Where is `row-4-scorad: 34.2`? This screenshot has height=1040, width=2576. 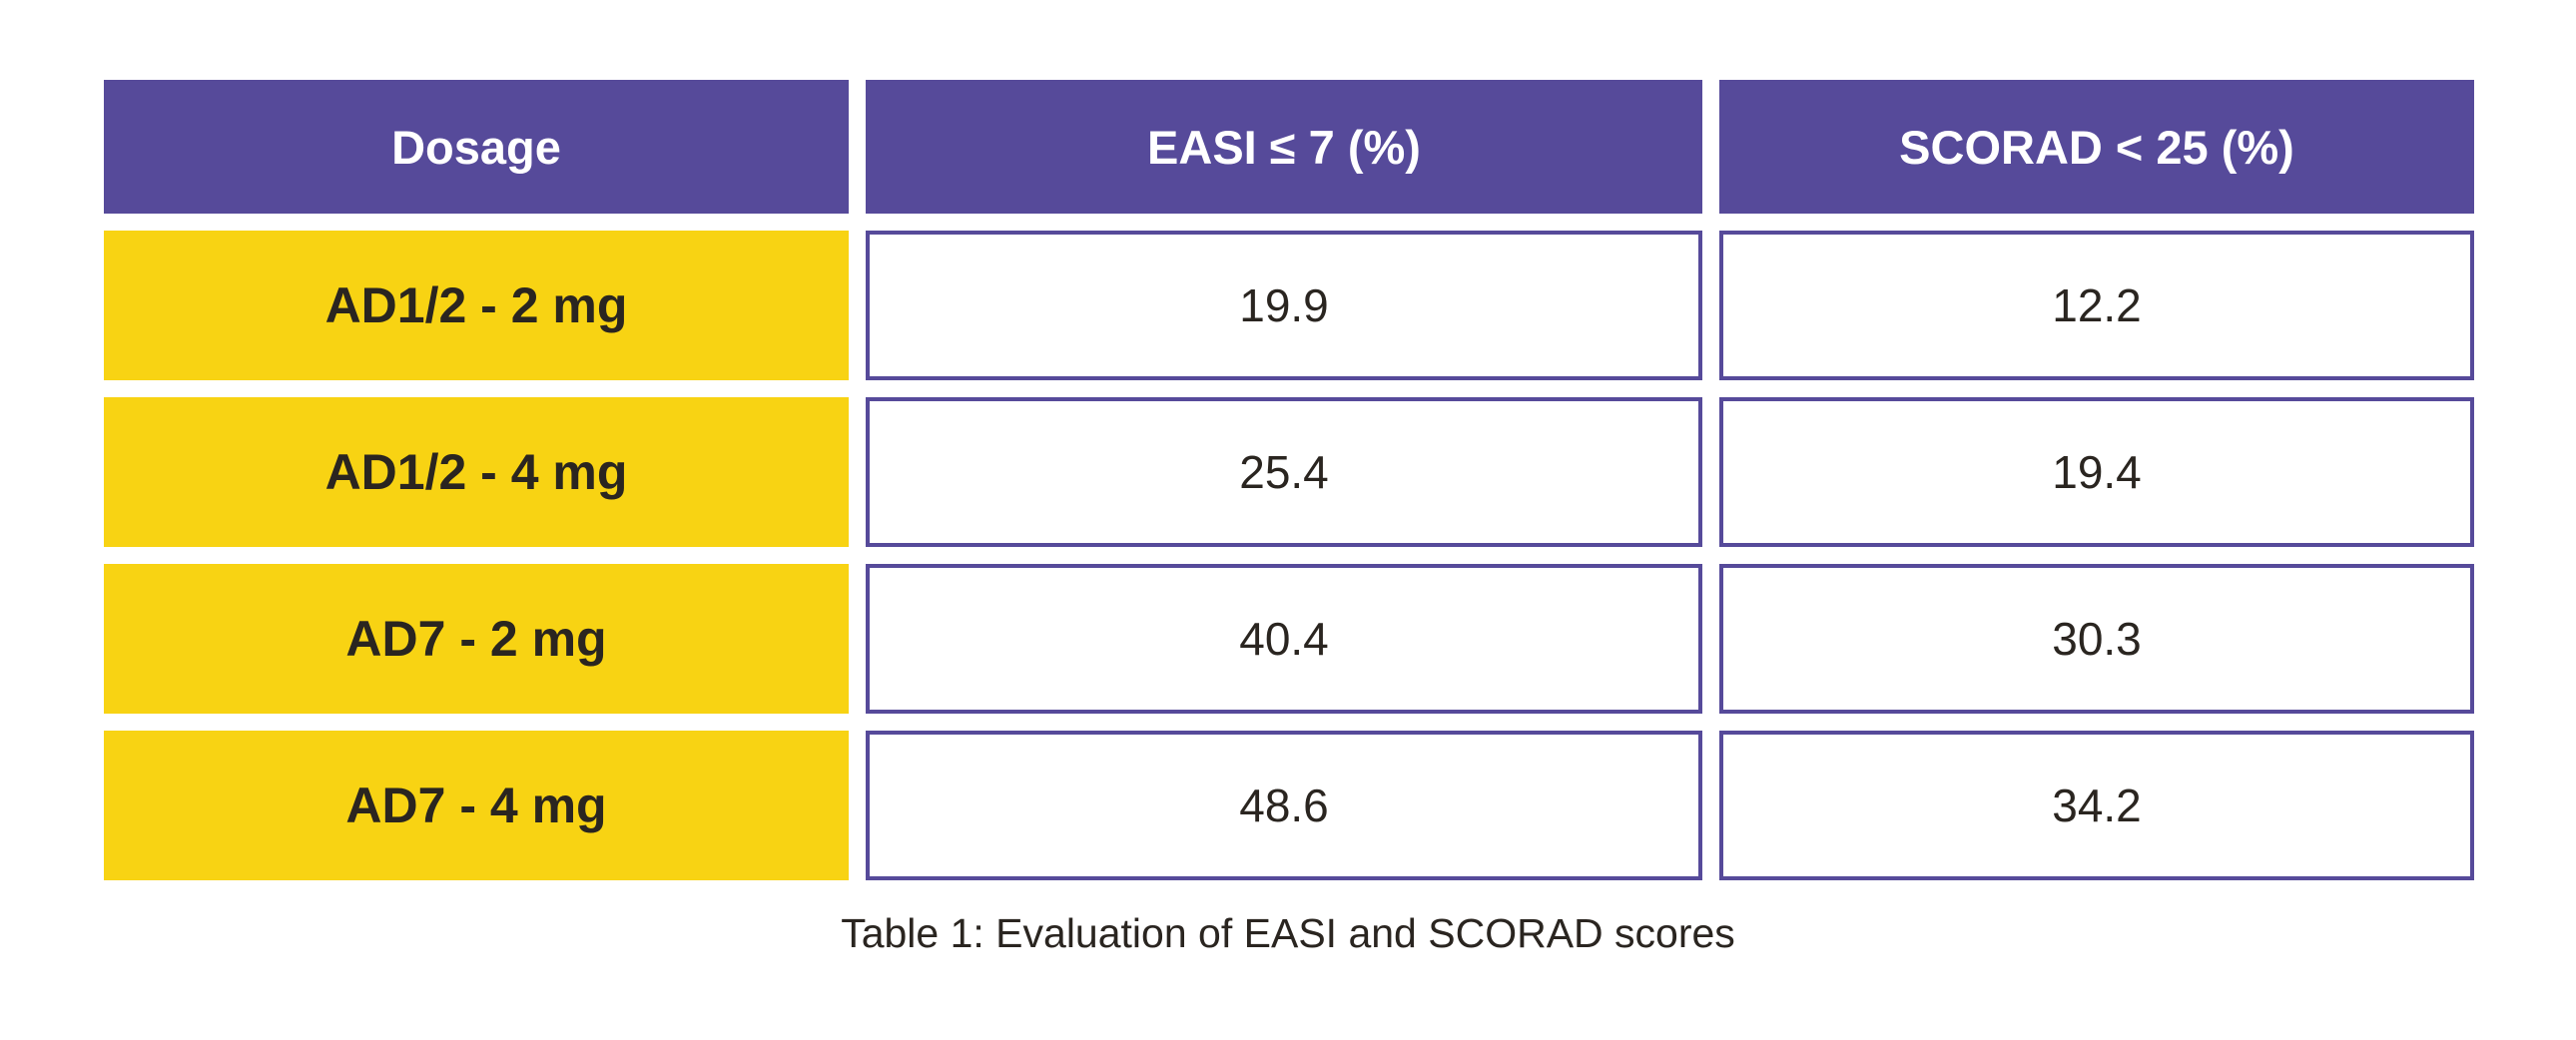
row-4-scorad: 34.2 is located at coordinates (2096, 805).